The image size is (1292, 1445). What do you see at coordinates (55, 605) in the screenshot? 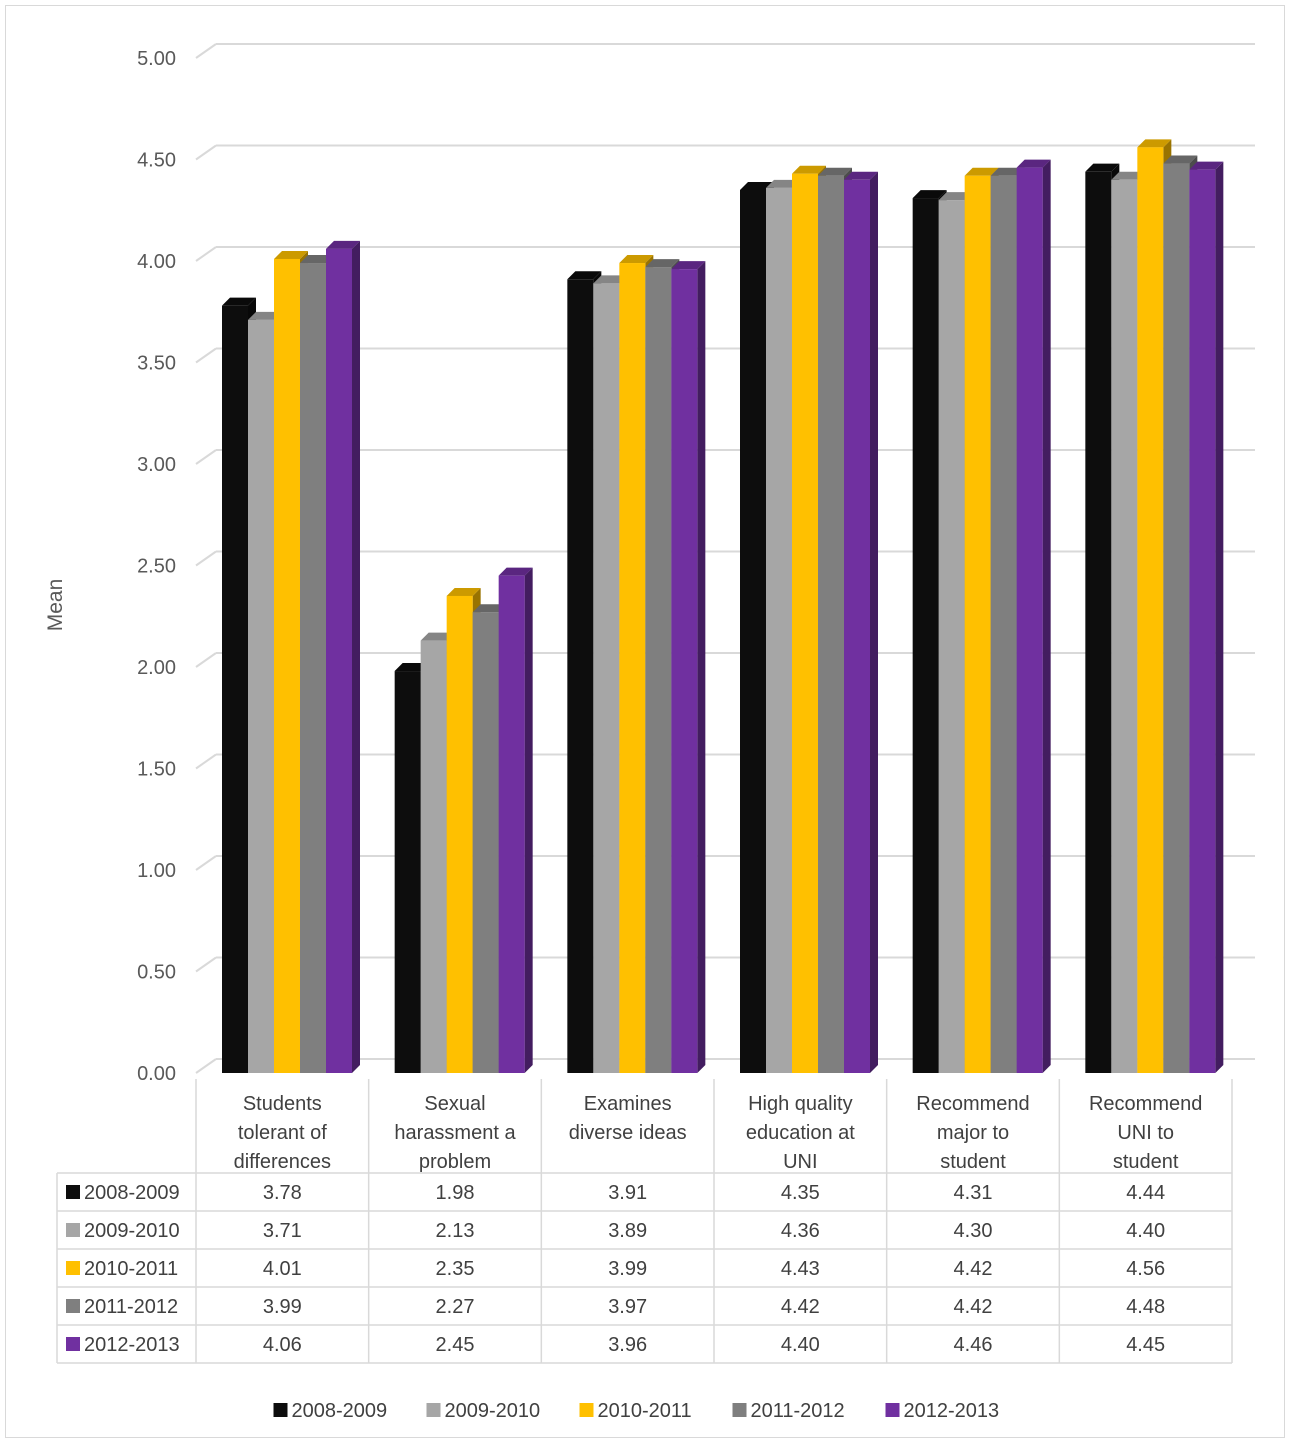
I see `y-axis-label: Mean` at bounding box center [55, 605].